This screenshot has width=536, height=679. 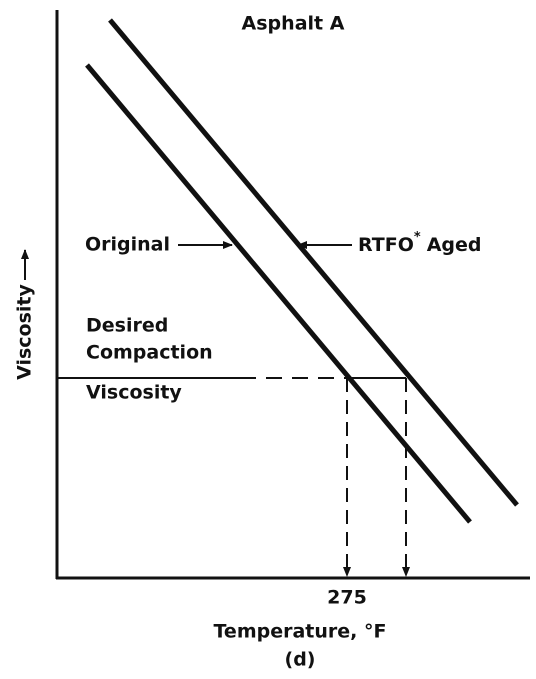 I want to click on desired-label: Desired, so click(x=127, y=326).